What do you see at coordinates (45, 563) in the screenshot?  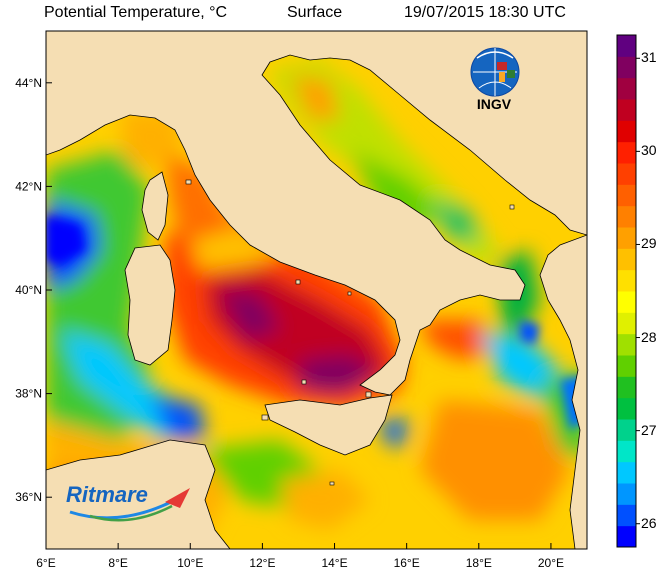 I see `lon-tick-label: 6°E` at bounding box center [45, 563].